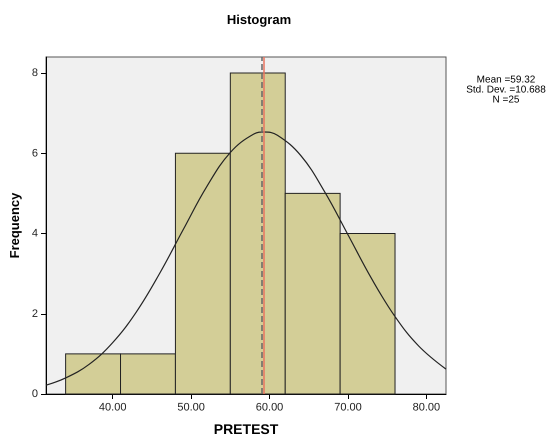 Image resolution: width=560 pixels, height=441 pixels. Describe the element at coordinates (270, 408) in the screenshot. I see `x-tick-label: 60.00` at that location.